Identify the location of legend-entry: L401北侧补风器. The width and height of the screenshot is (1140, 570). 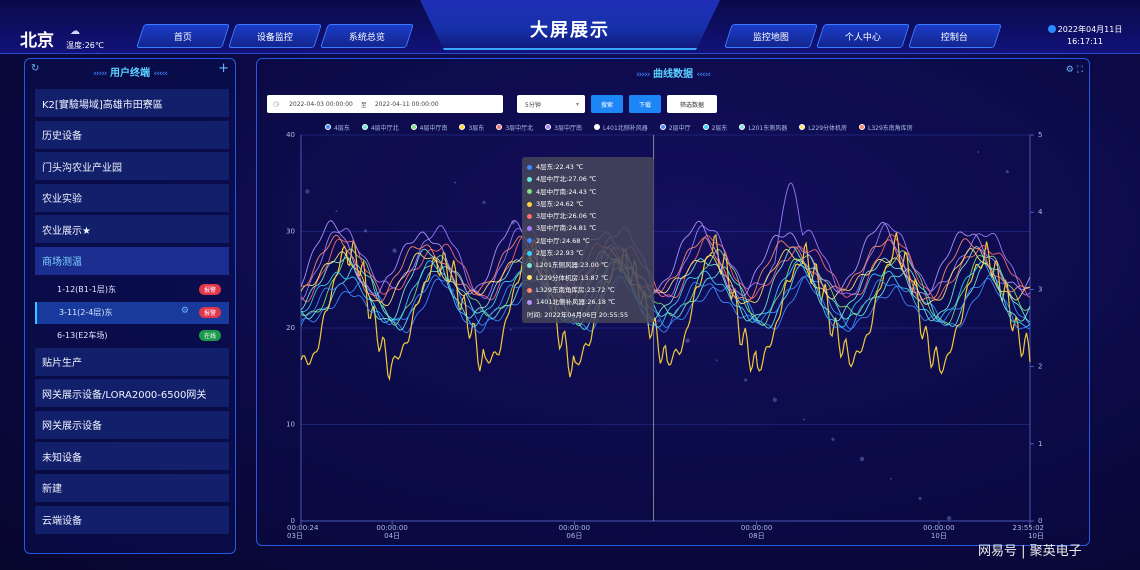
(620, 127).